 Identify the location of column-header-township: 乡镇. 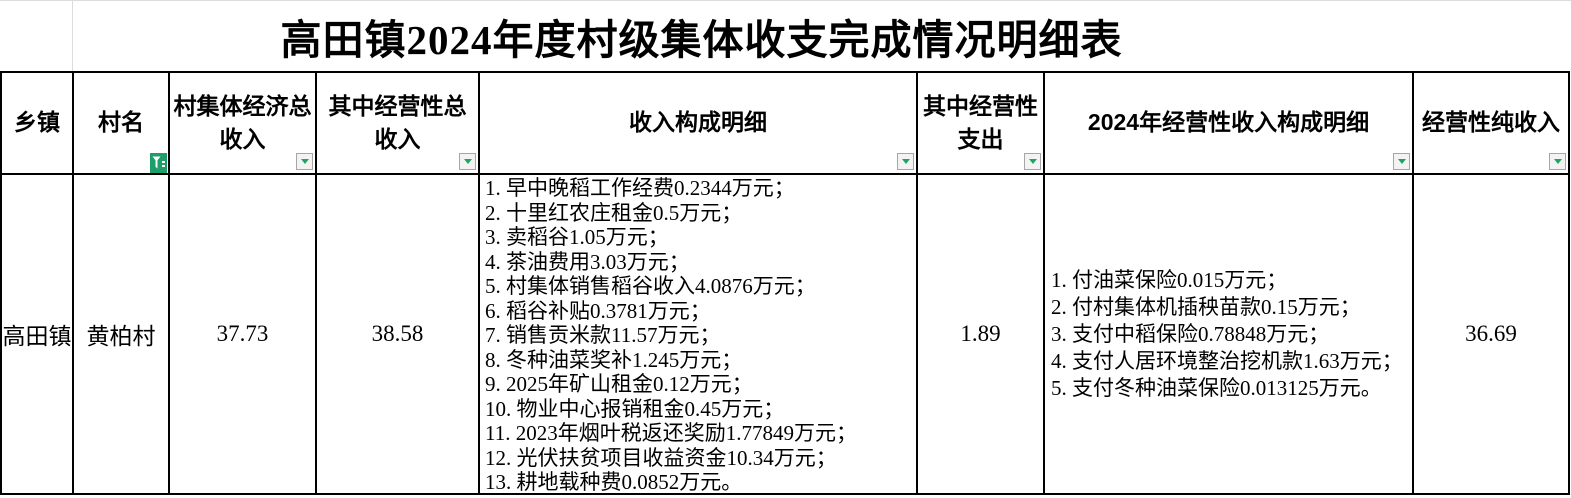
(38, 124).